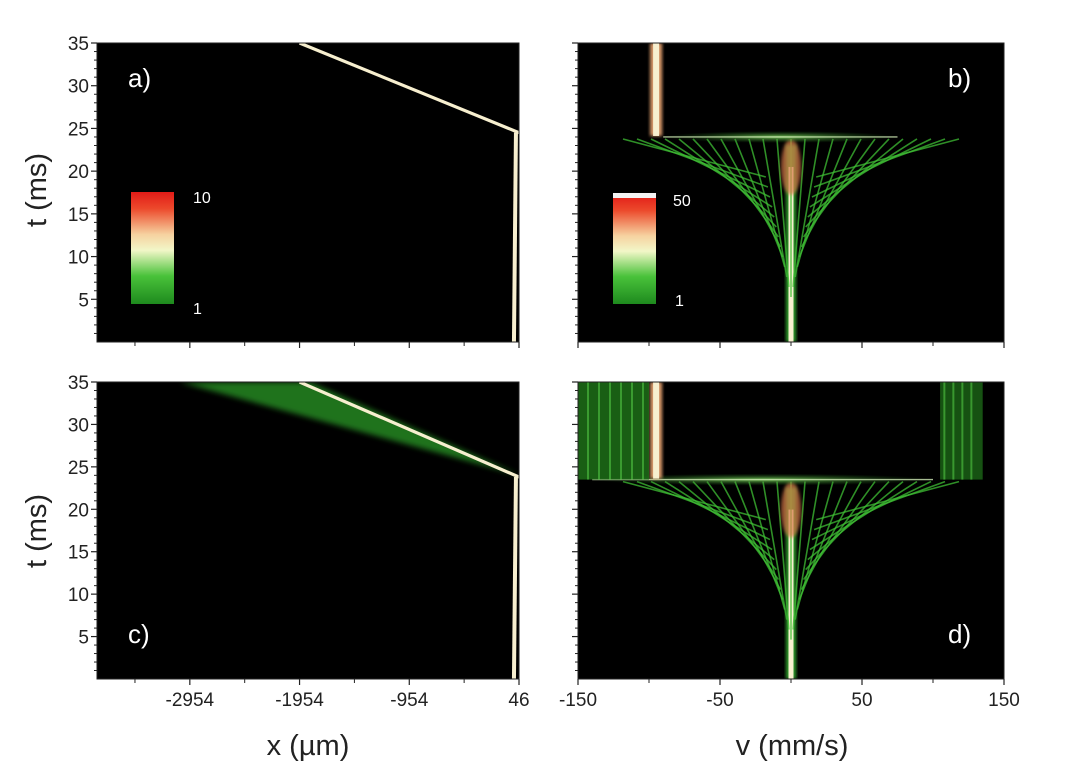  Describe the element at coordinates (792, 746) in the screenshot. I see `x-axis-title-right: v (mm/s)` at that location.